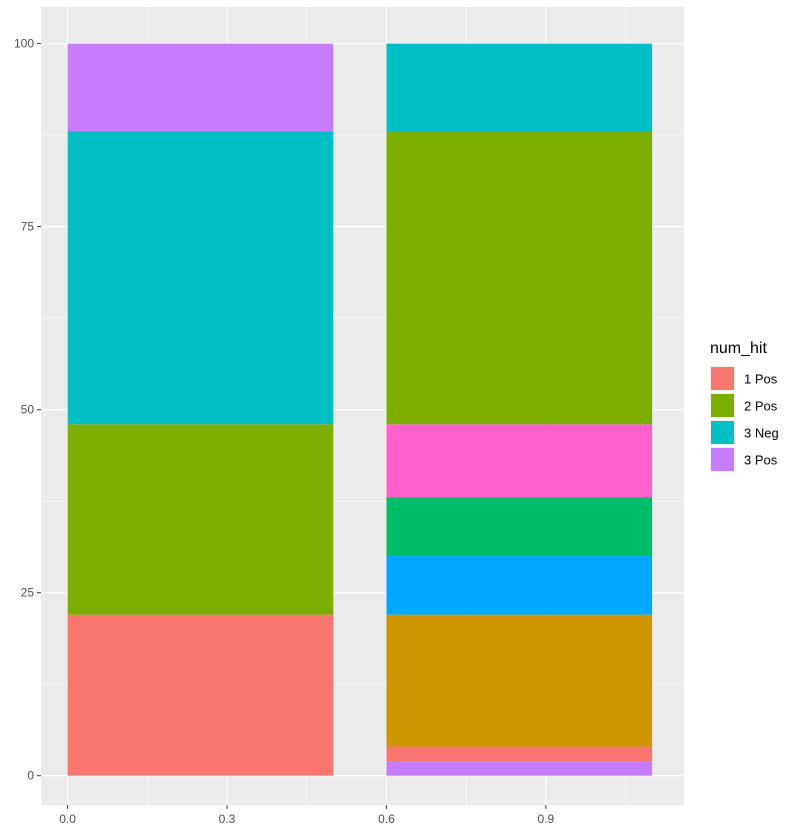  What do you see at coordinates (761, 379) in the screenshot?
I see `legend-label: 1 Pos` at bounding box center [761, 379].